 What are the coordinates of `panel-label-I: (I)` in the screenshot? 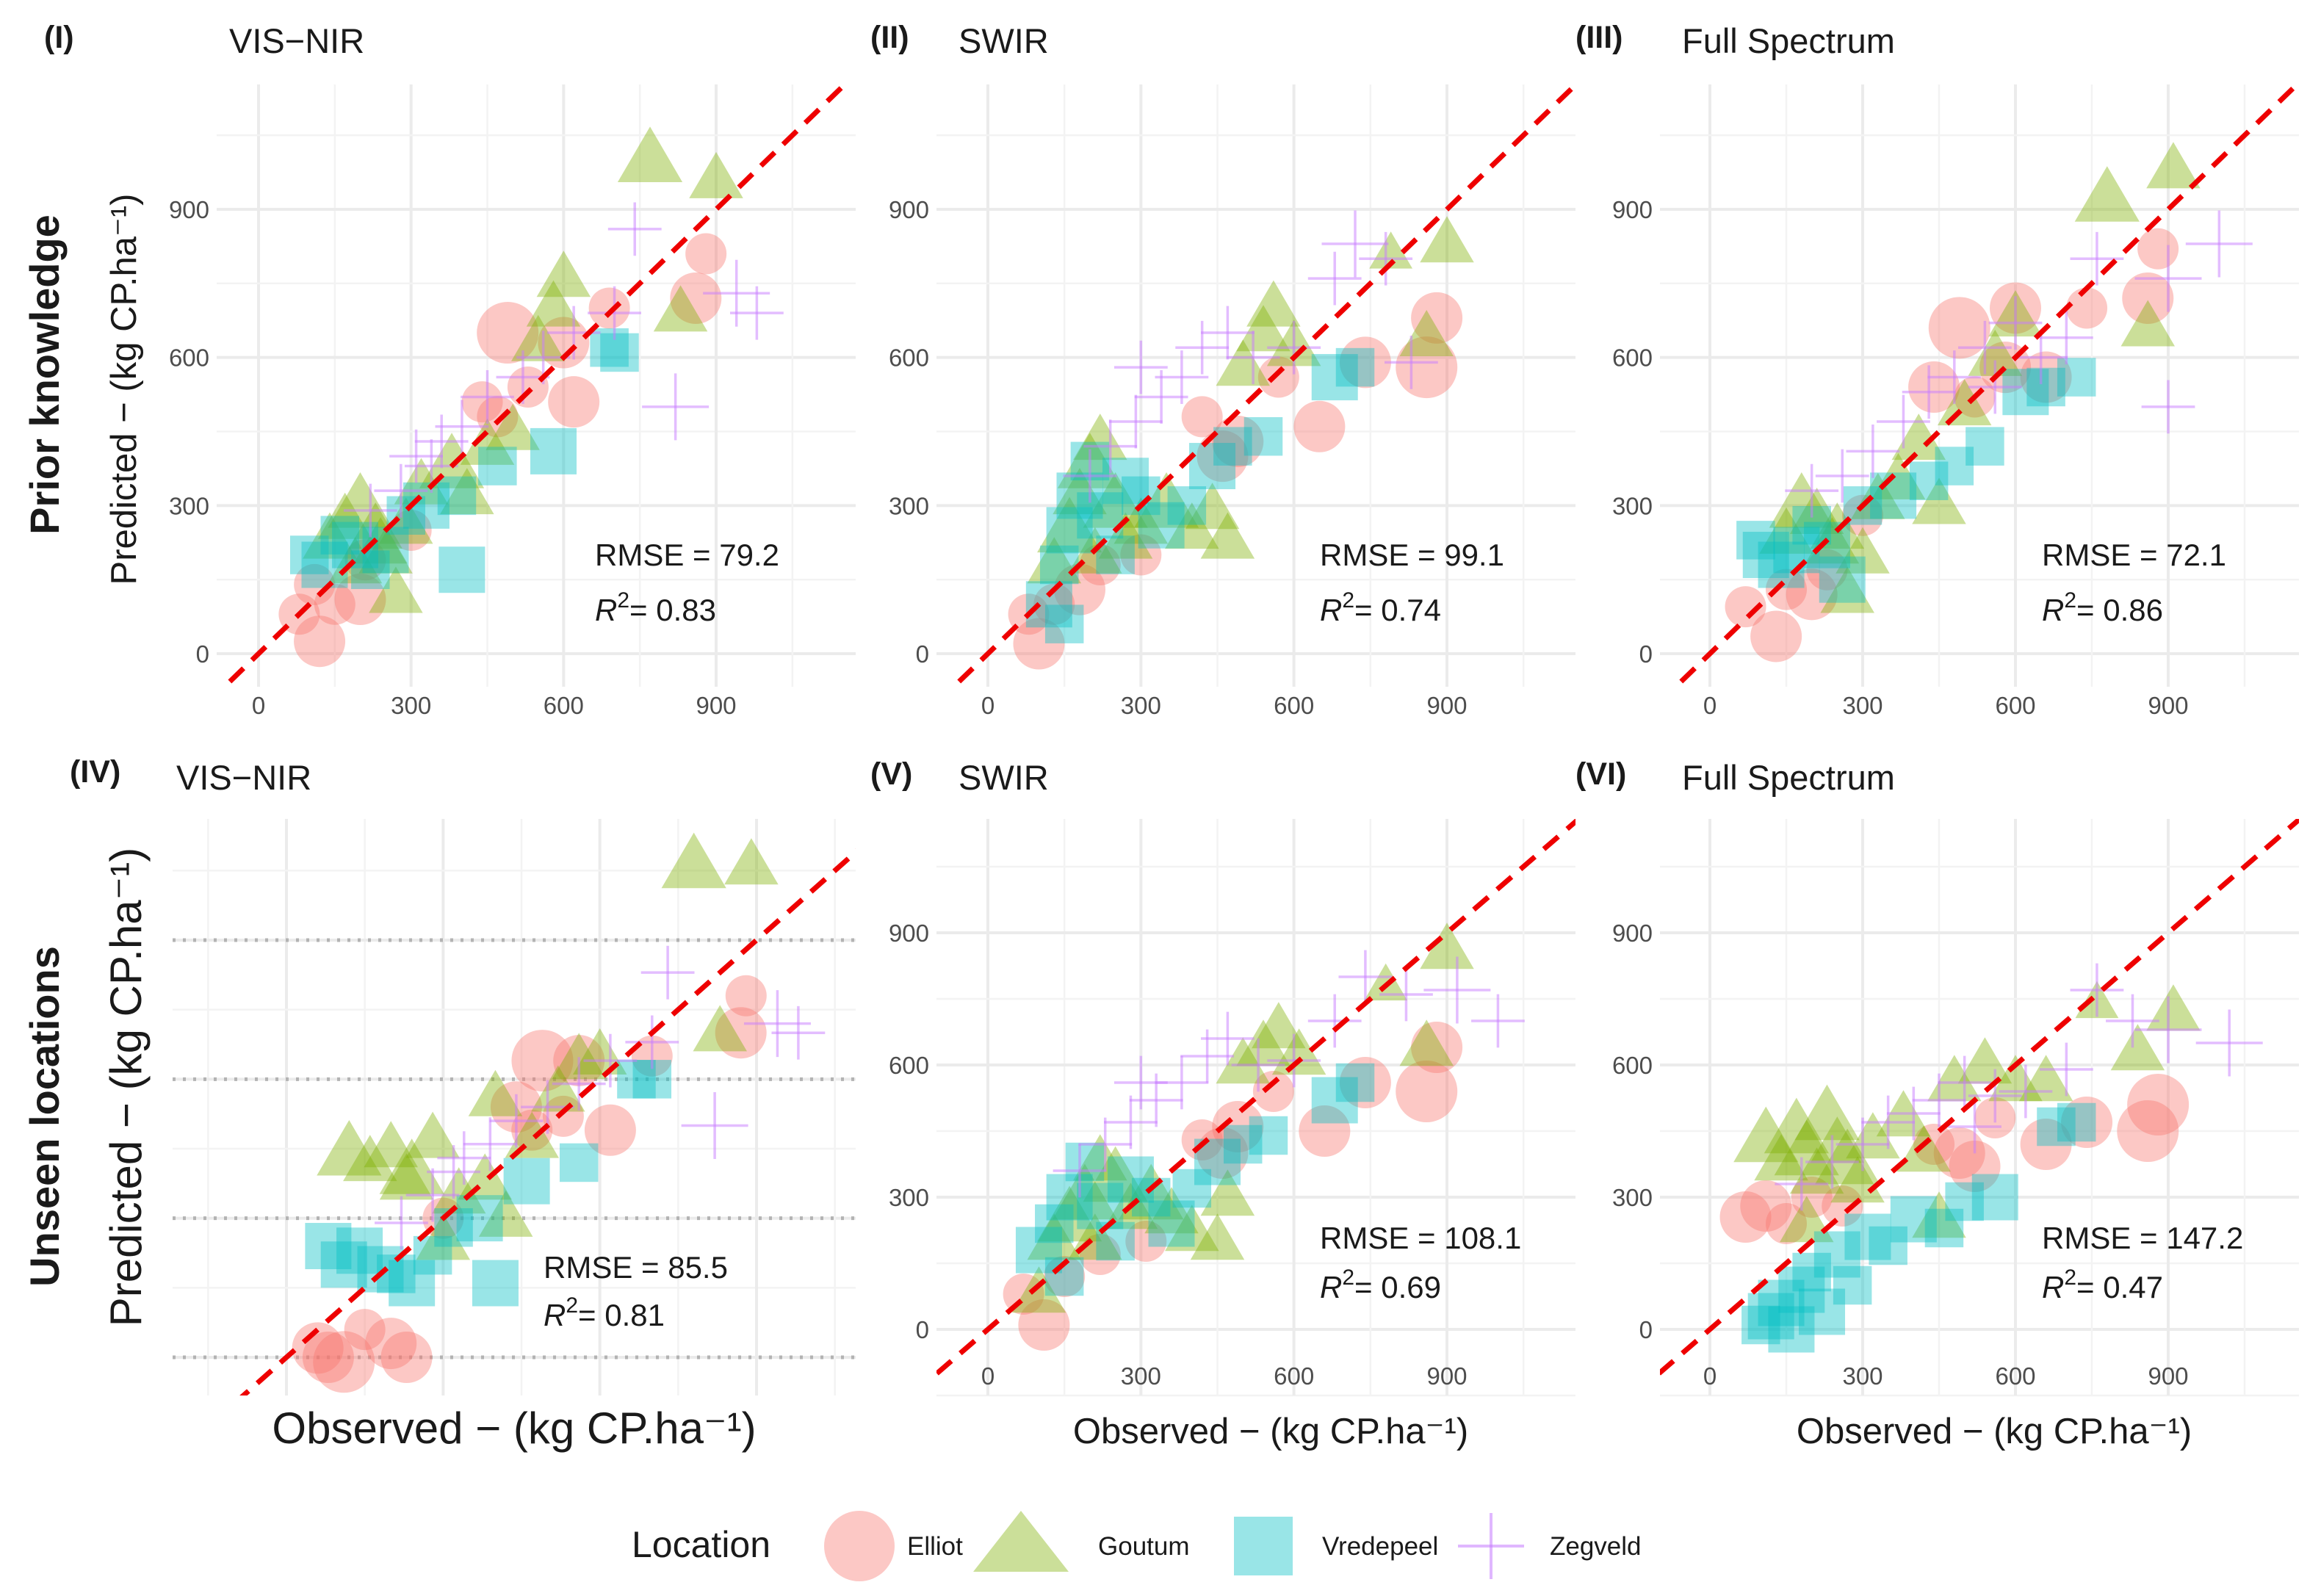 It's located at (59, 37).